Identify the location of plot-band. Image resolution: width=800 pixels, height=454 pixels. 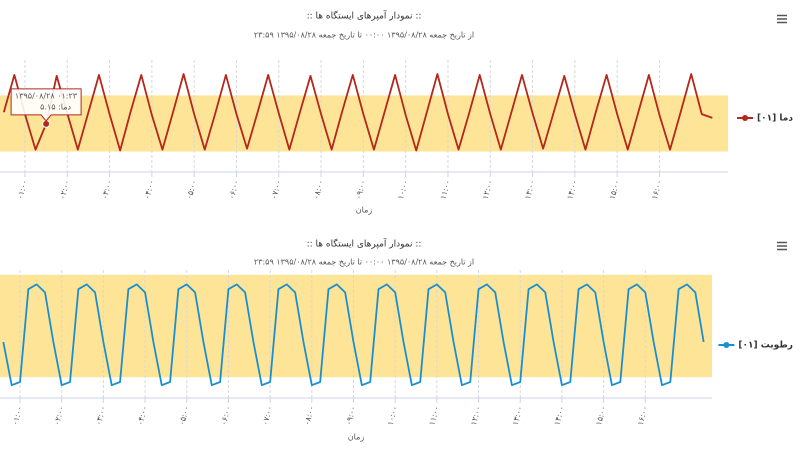
(364, 123).